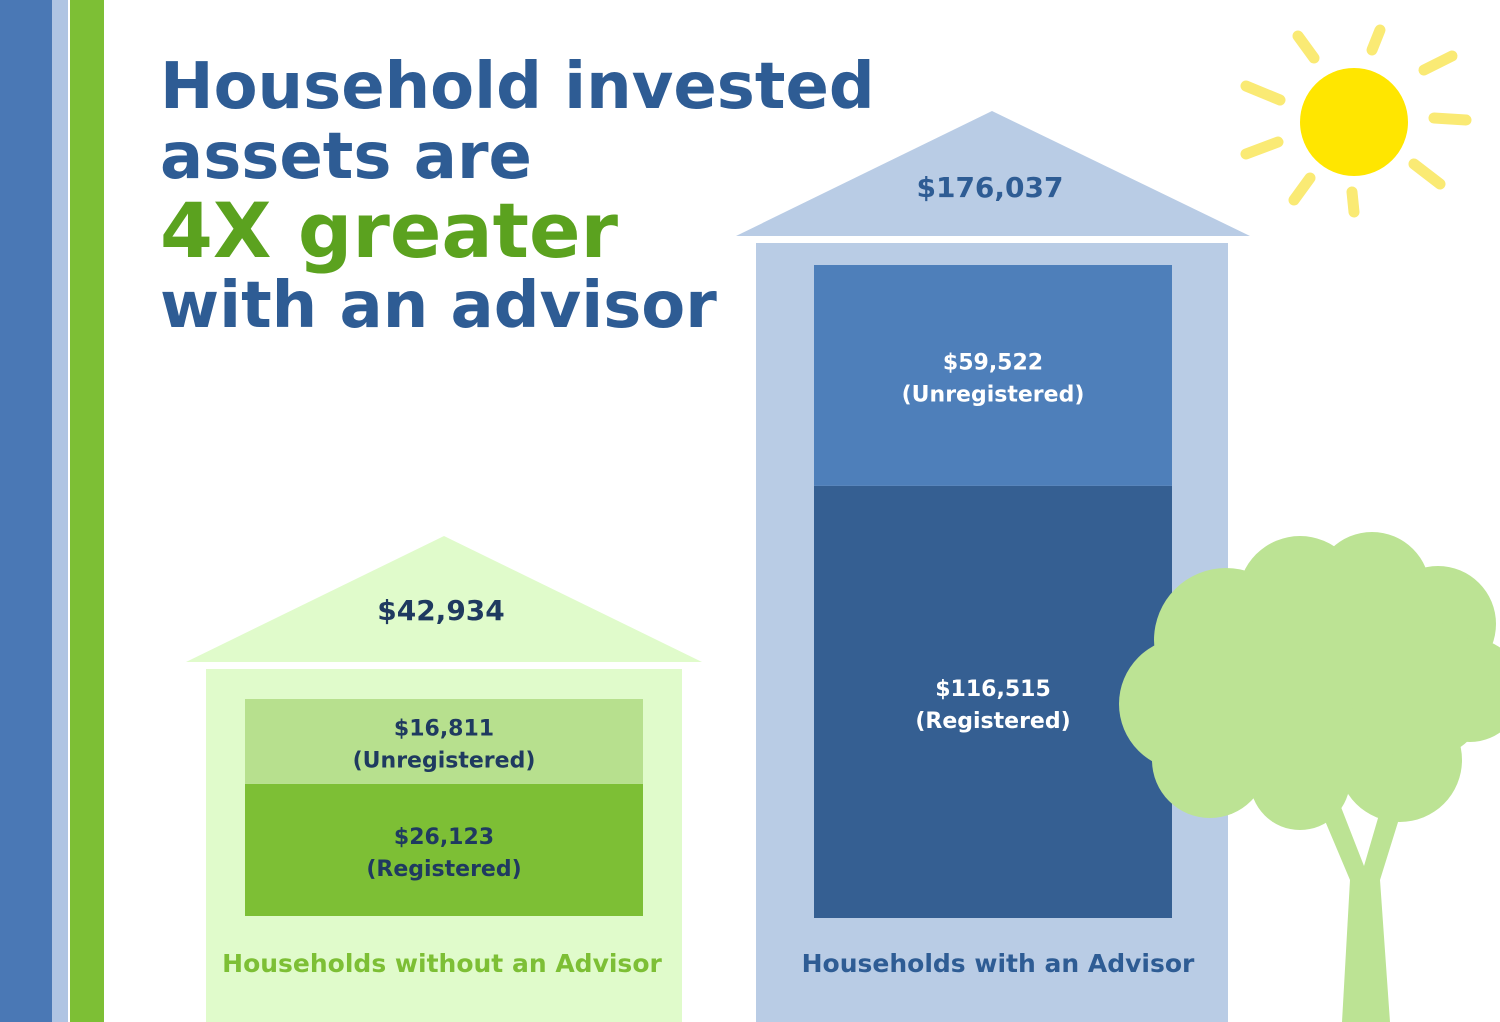 Image resolution: width=1500 pixels, height=1022 pixels. Describe the element at coordinates (993, 689) in the screenshot. I see `registered-value-with-advisor: $116,515` at that location.